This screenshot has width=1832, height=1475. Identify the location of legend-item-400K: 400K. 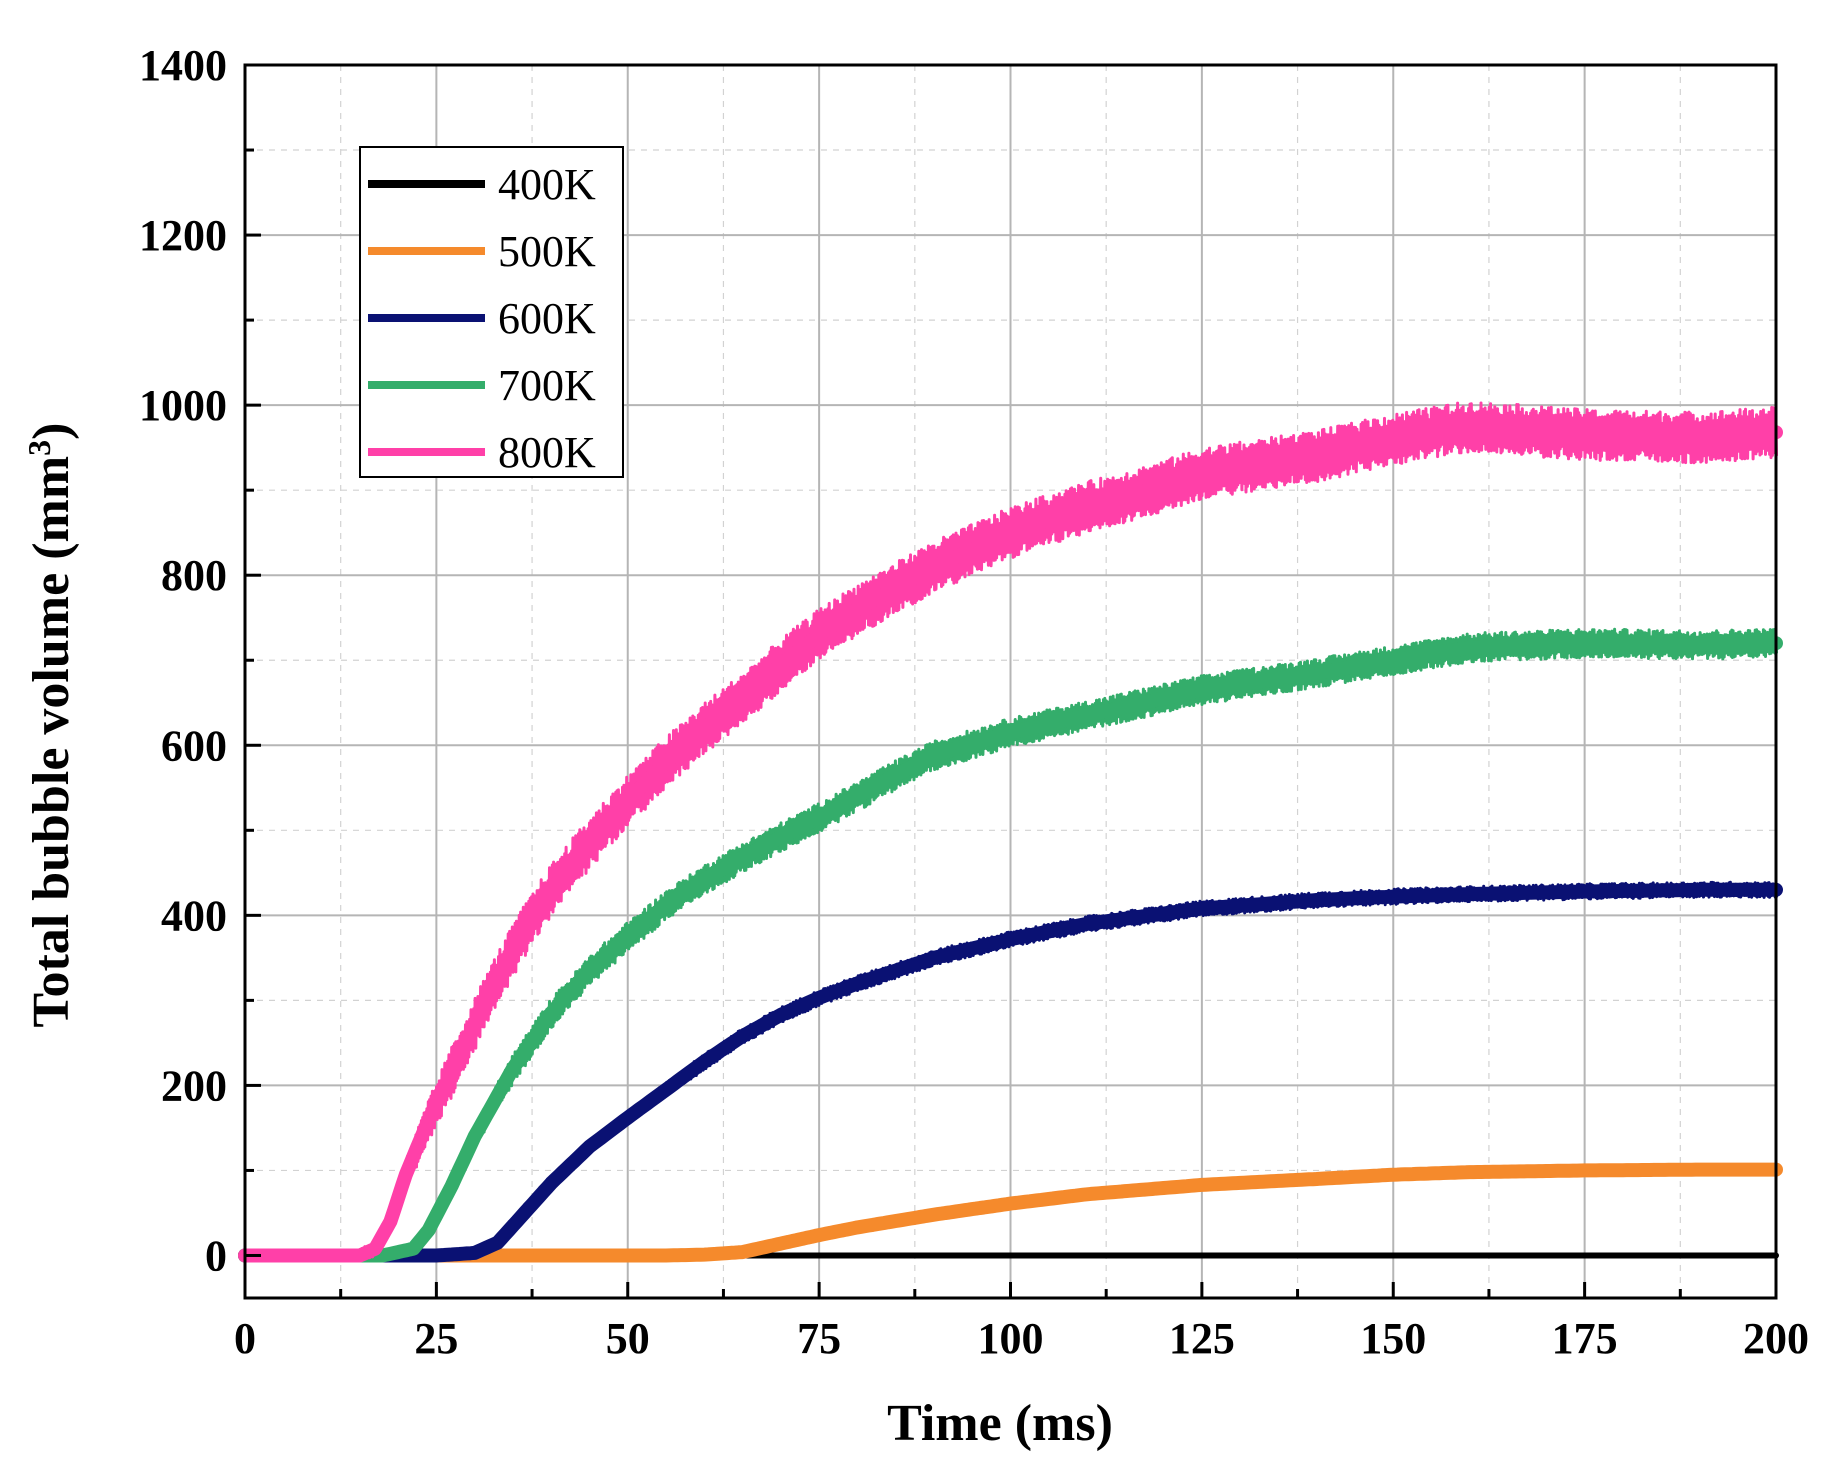
(482, 184).